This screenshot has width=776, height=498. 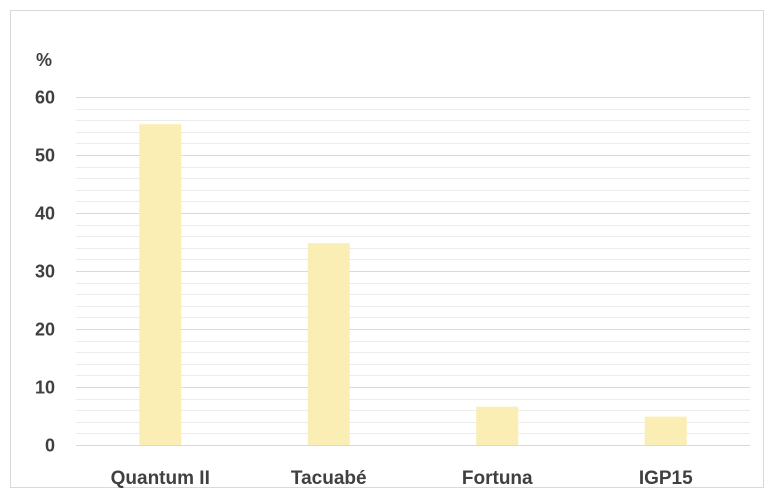 I want to click on y-tick-label: 60, so click(x=45, y=98).